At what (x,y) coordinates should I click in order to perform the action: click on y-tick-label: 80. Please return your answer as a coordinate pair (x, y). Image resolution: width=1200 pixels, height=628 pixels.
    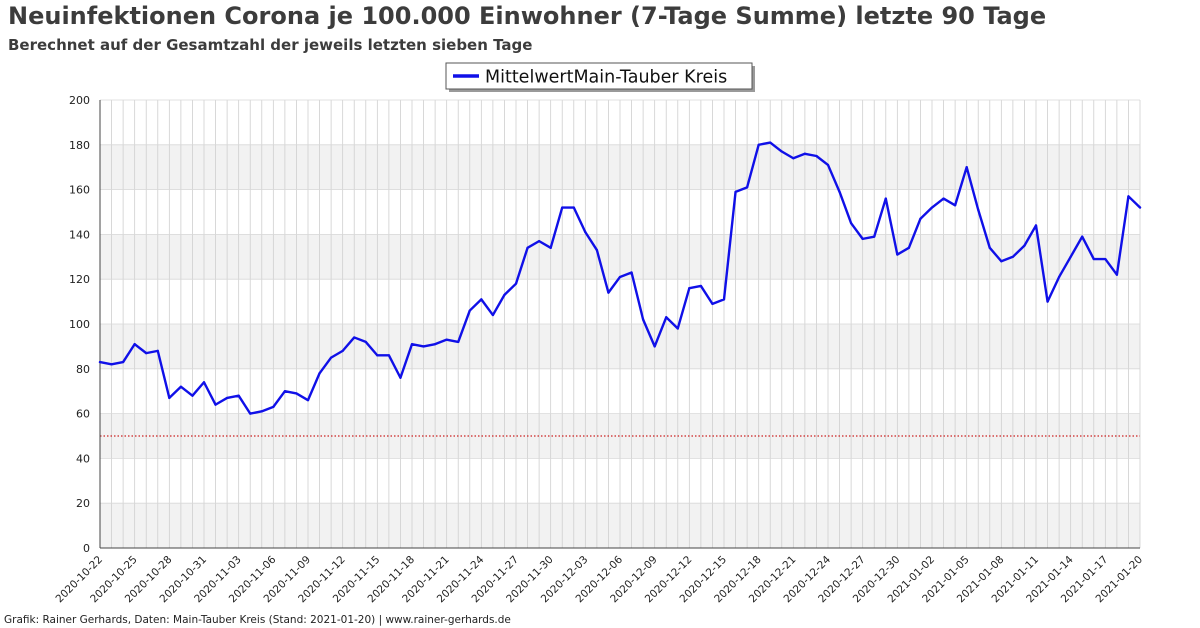
    Looking at the image, I should click on (83, 369).